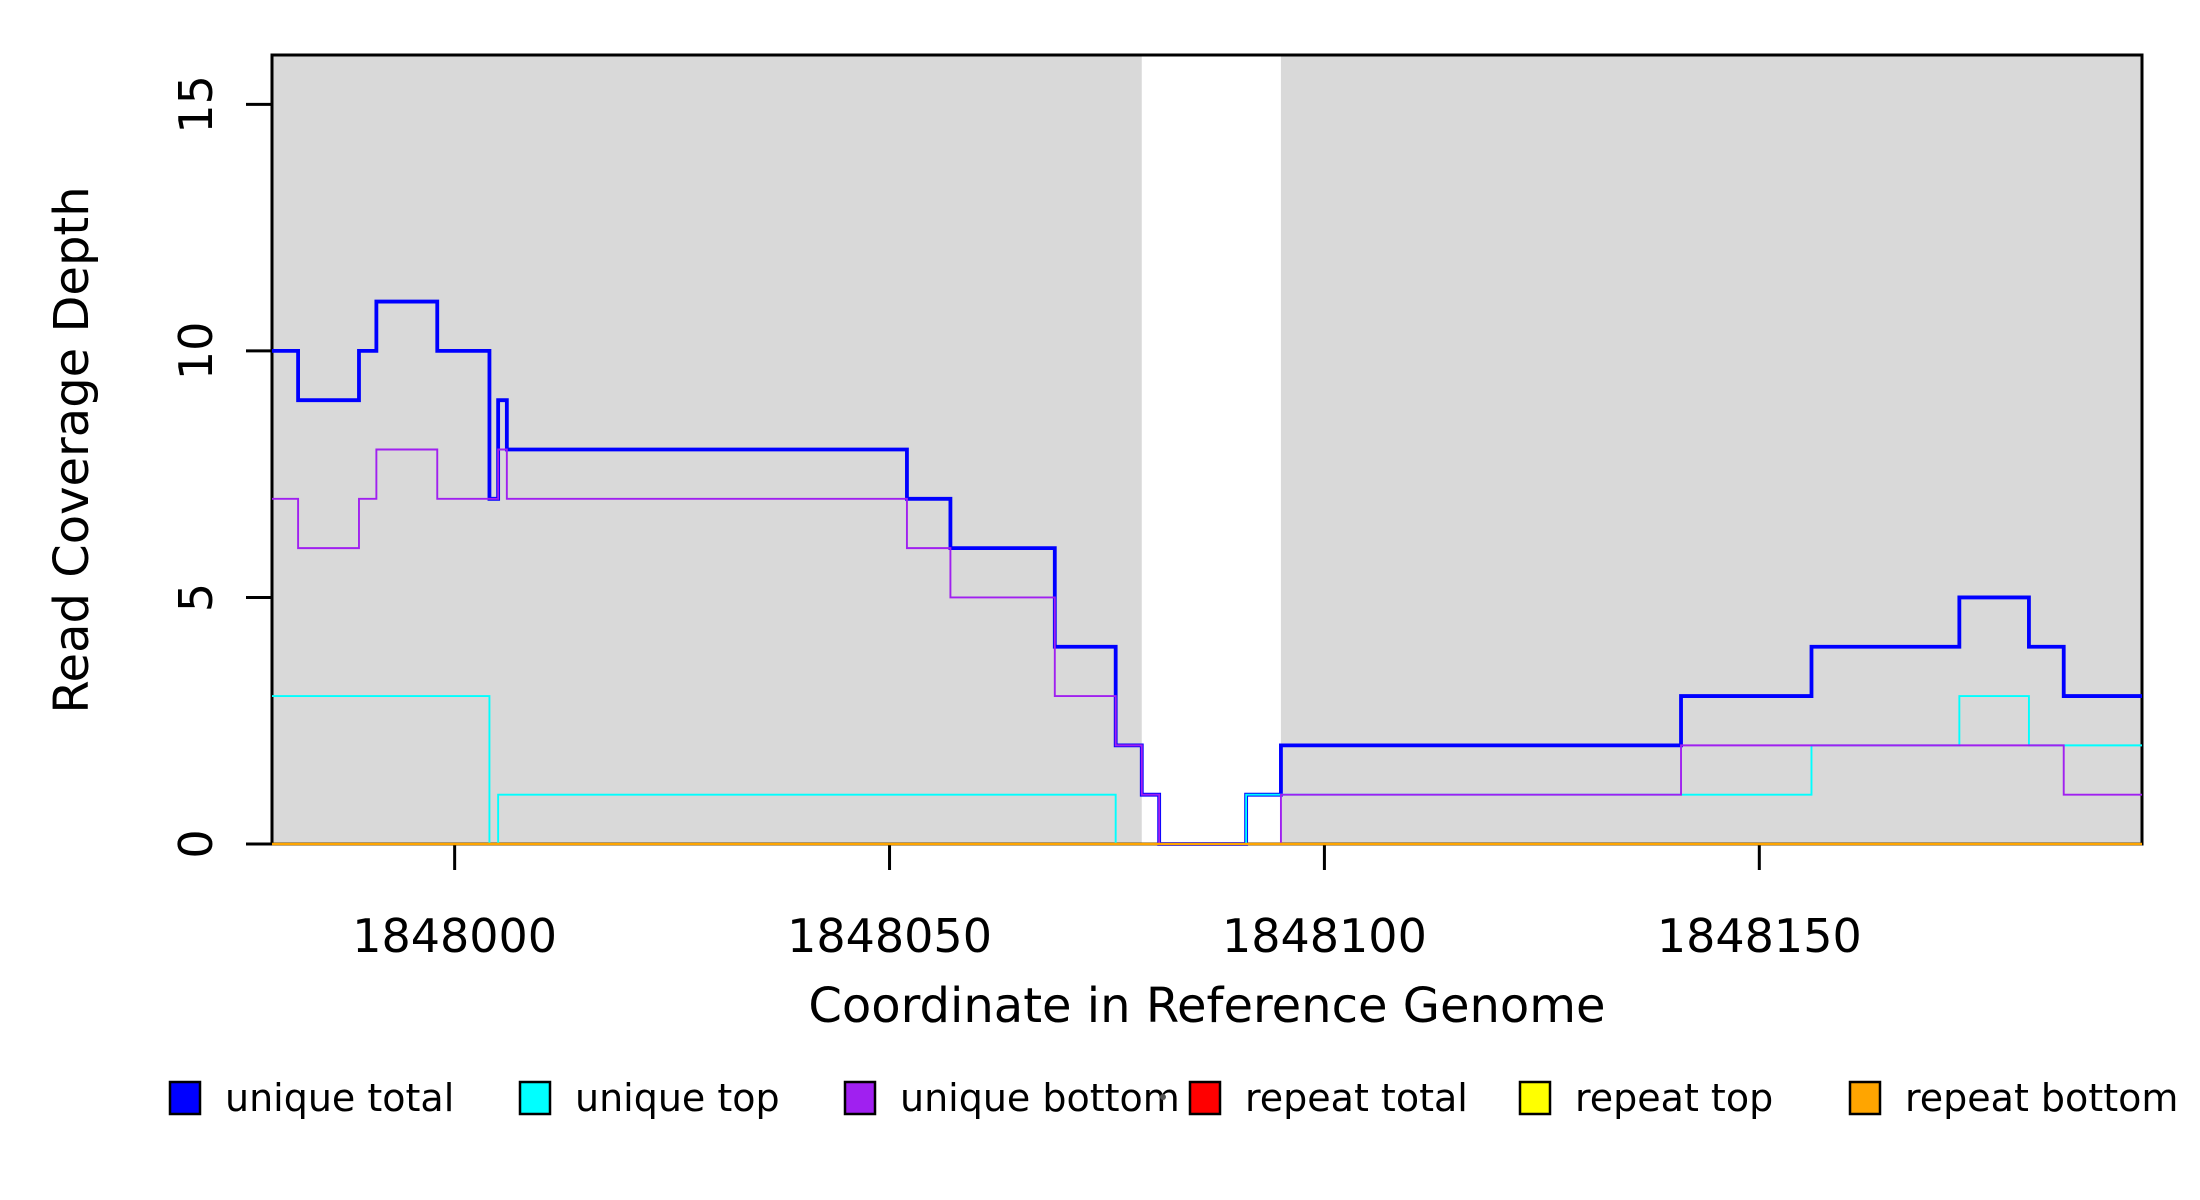  What do you see at coordinates (72, 449) in the screenshot?
I see `y-axis-title: Read Coverage Depth` at bounding box center [72, 449].